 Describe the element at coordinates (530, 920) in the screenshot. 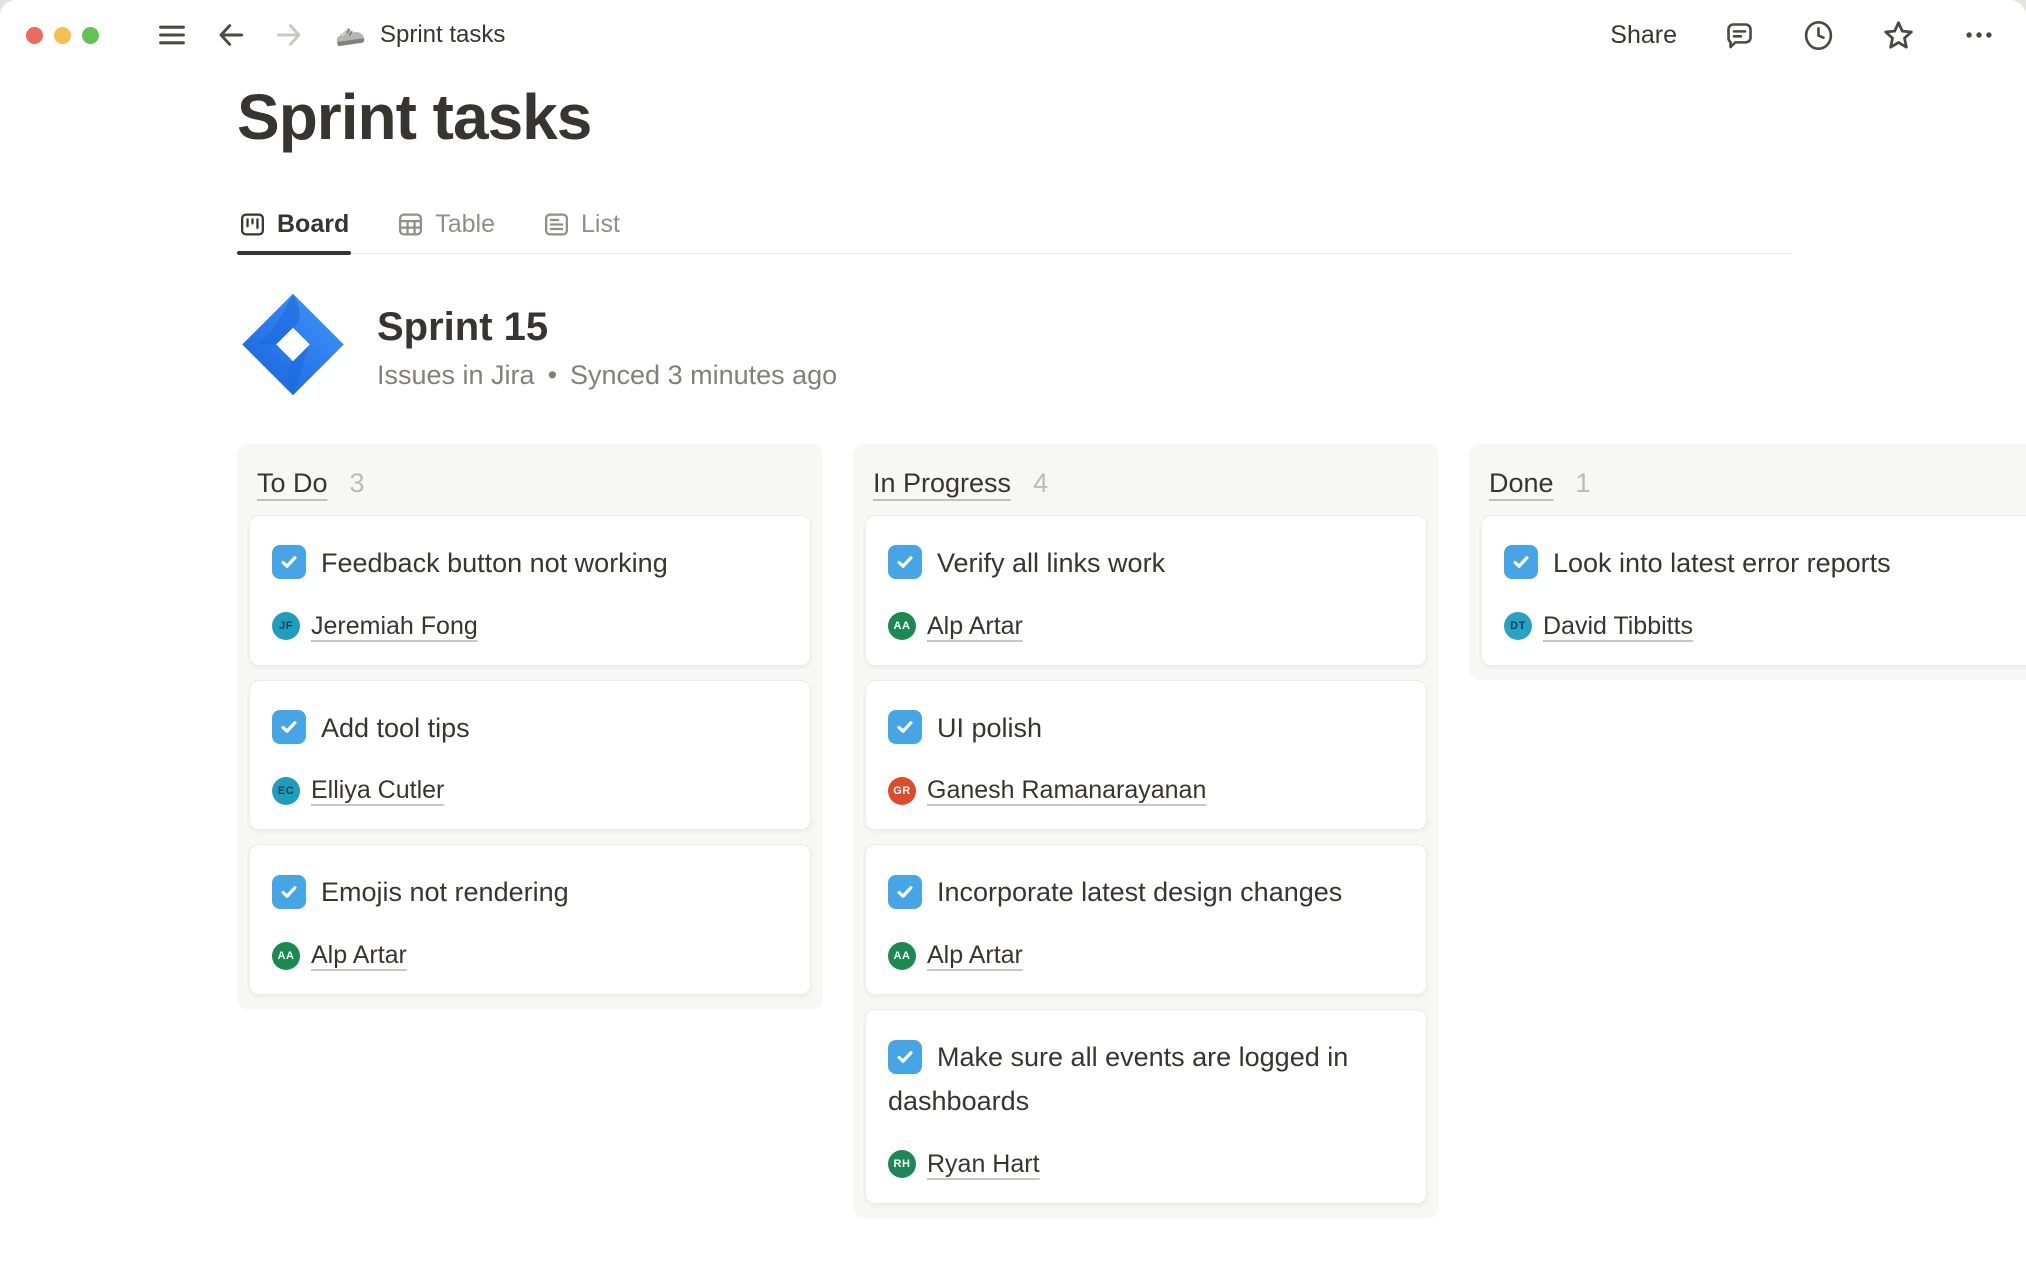

I see `task-card: Emojis not rendering AA Alp Artar` at that location.